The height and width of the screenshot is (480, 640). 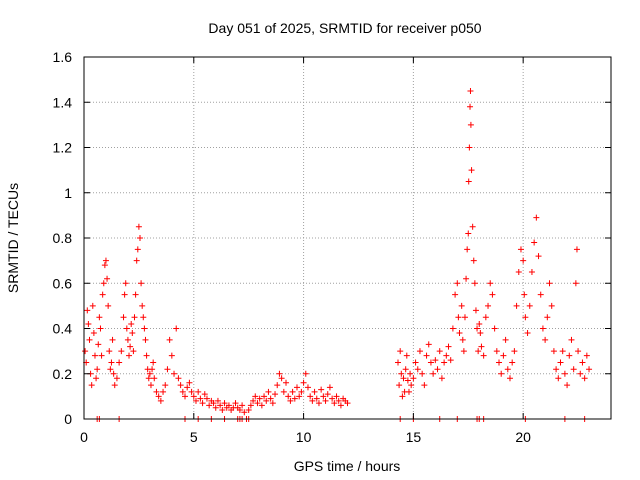 I want to click on x-axis-label: GPS time / hours, so click(x=347, y=466).